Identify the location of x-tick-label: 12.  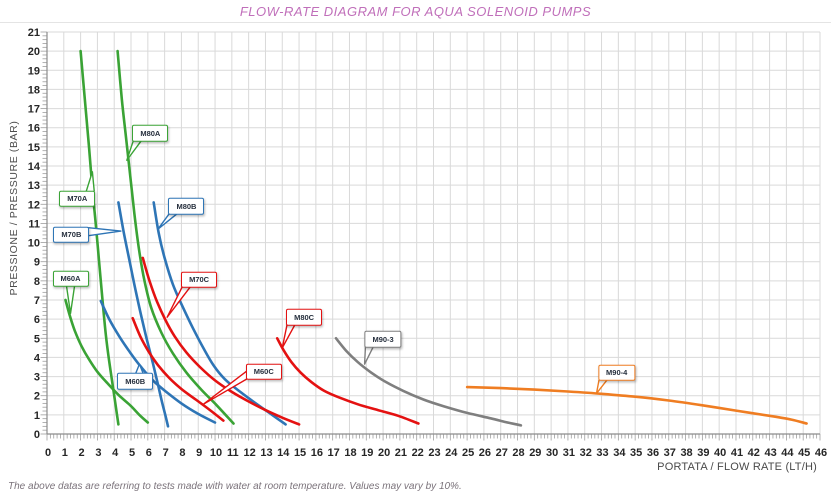
(250, 453).